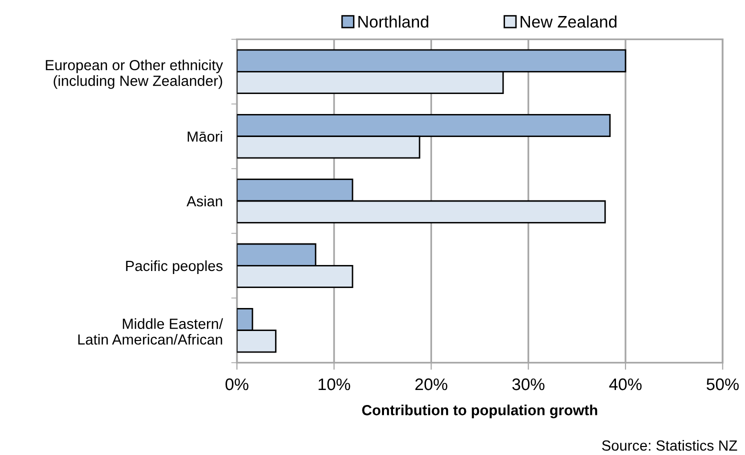  Describe the element at coordinates (722, 384) in the screenshot. I see `x-tick-label: 50%` at that location.